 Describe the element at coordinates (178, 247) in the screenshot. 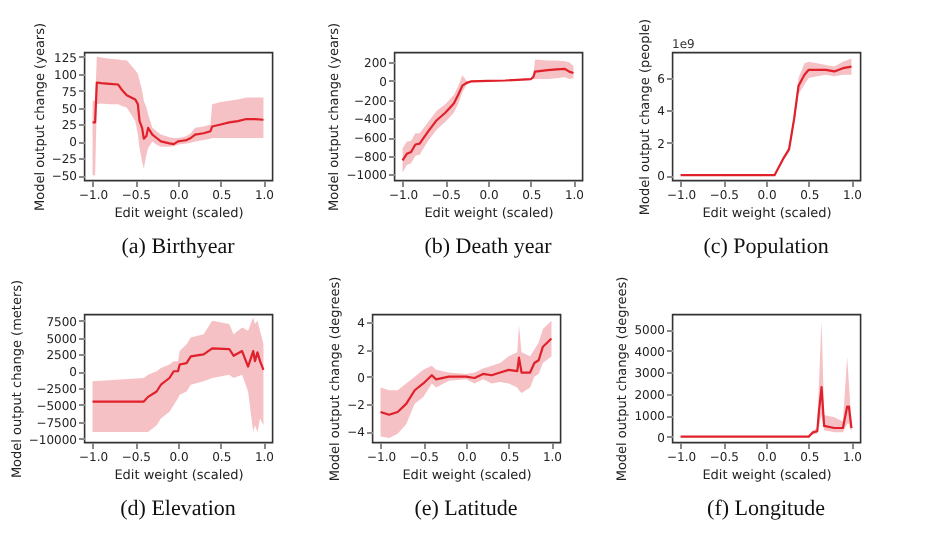

I see `text: (a) Birthyear` at that location.